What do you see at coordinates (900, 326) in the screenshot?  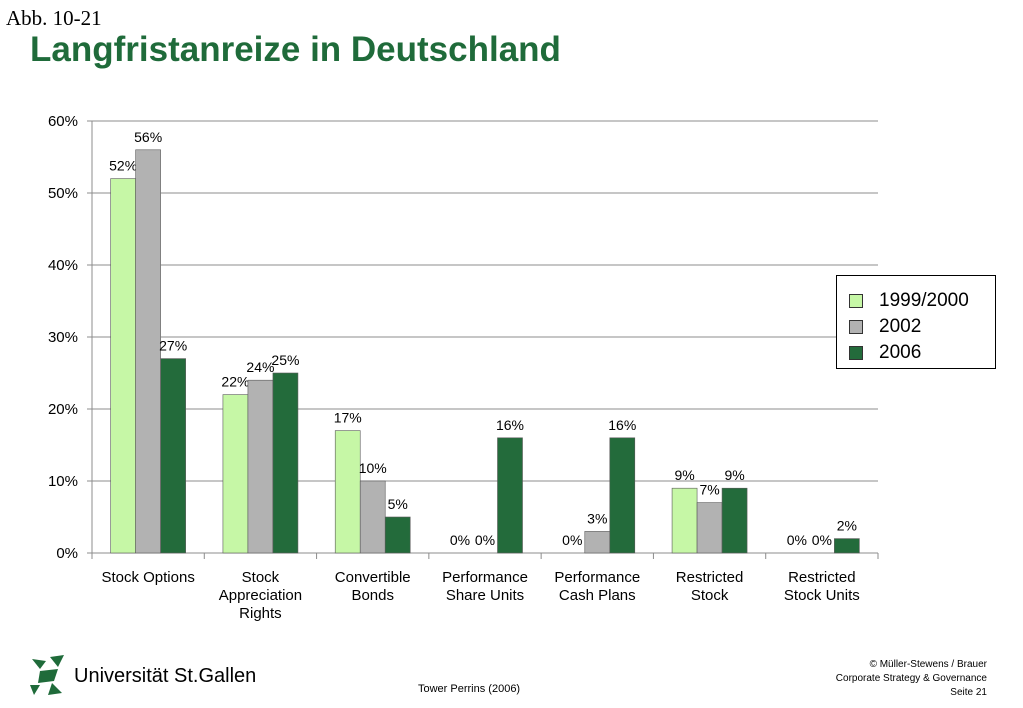 I see `legend-label-2002: 2002` at bounding box center [900, 326].